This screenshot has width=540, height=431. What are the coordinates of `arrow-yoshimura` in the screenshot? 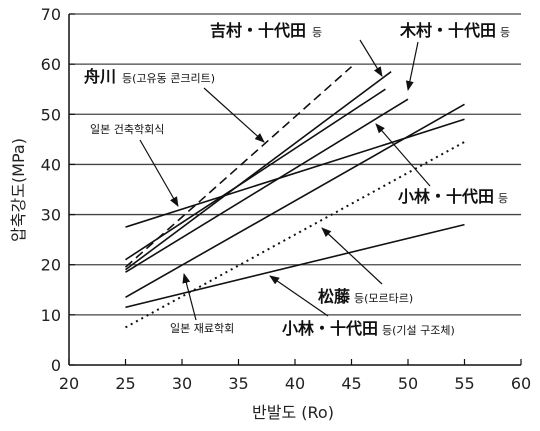 It's located at (371, 58).